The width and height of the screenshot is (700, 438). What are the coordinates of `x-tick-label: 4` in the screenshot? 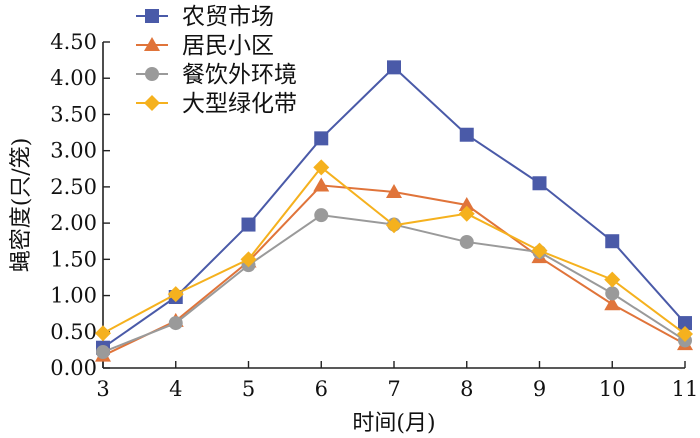 It's located at (175, 389).